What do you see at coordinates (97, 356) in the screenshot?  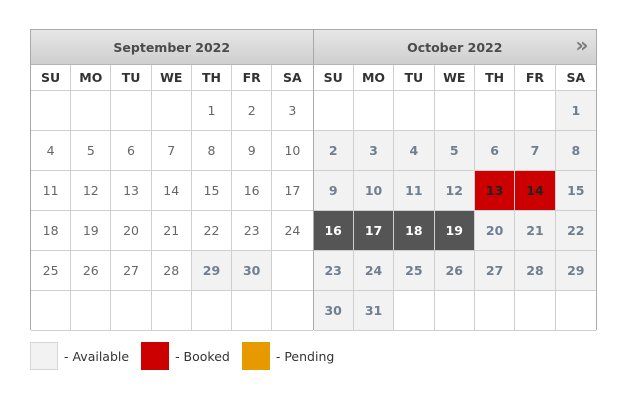 I see `legend-available-label: - Available` at bounding box center [97, 356].